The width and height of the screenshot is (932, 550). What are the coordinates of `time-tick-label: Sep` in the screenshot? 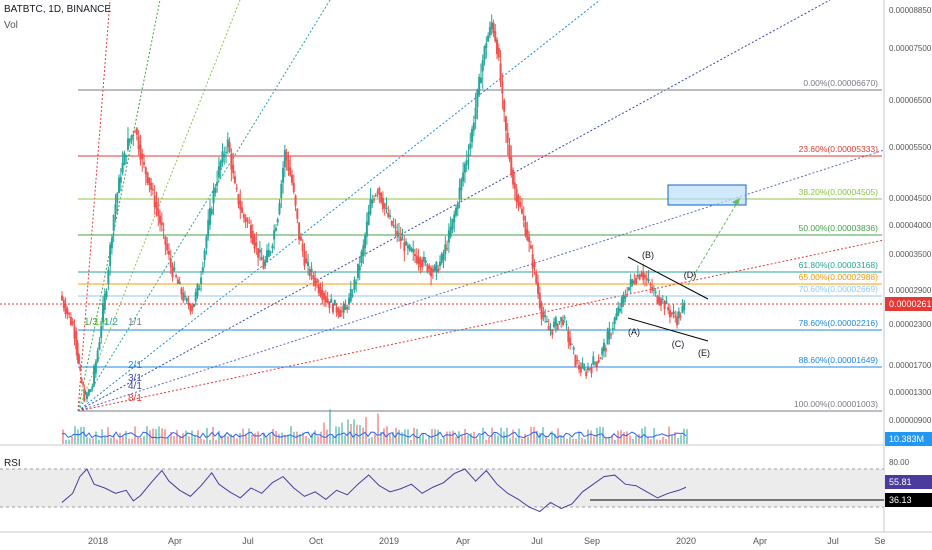 It's located at (592, 541).